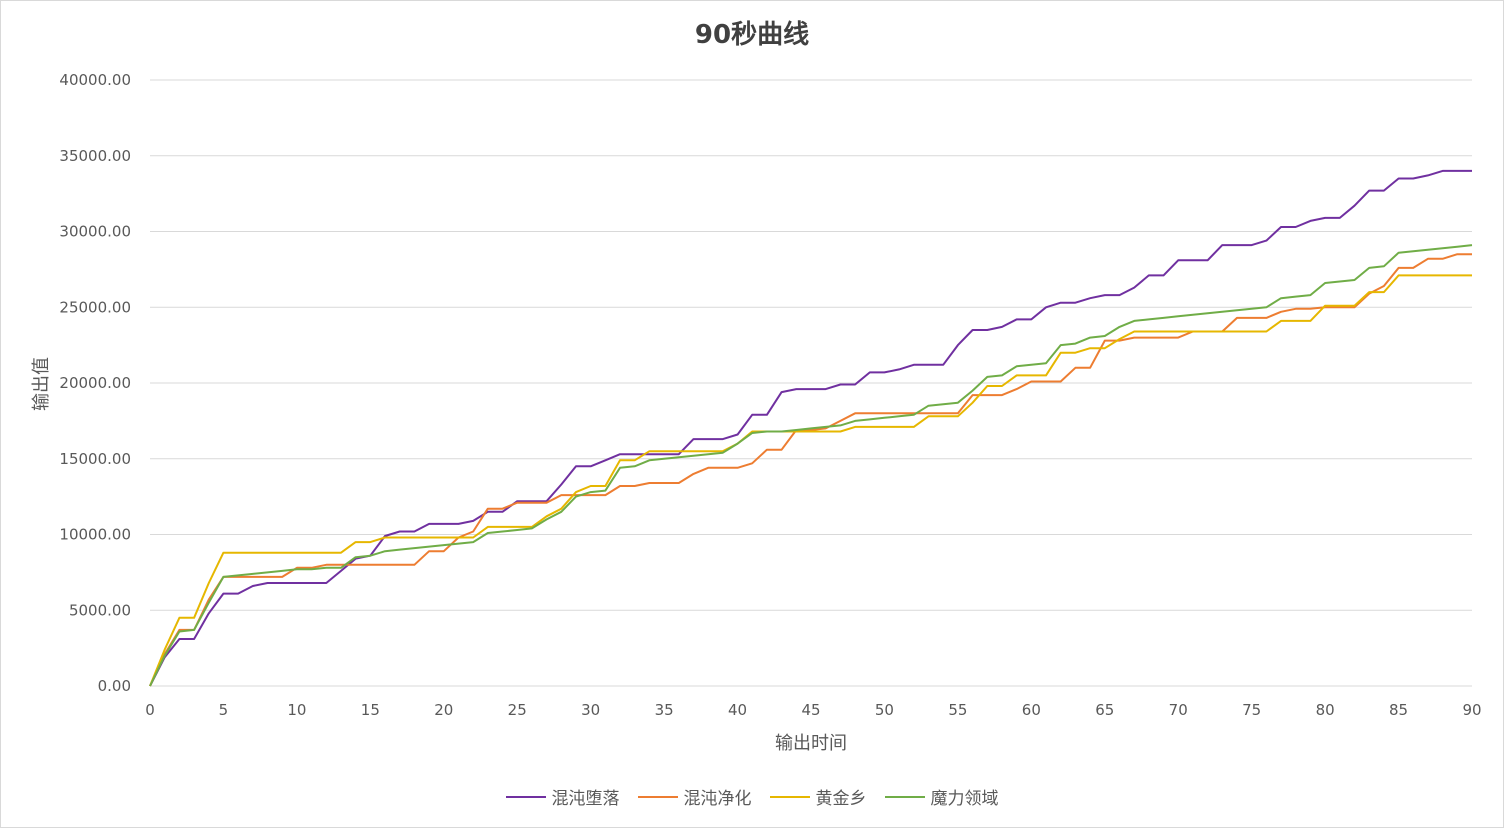 The height and width of the screenshot is (828, 1504). What do you see at coordinates (841, 799) in the screenshot?
I see `legend-label: 黄金乡` at bounding box center [841, 799].